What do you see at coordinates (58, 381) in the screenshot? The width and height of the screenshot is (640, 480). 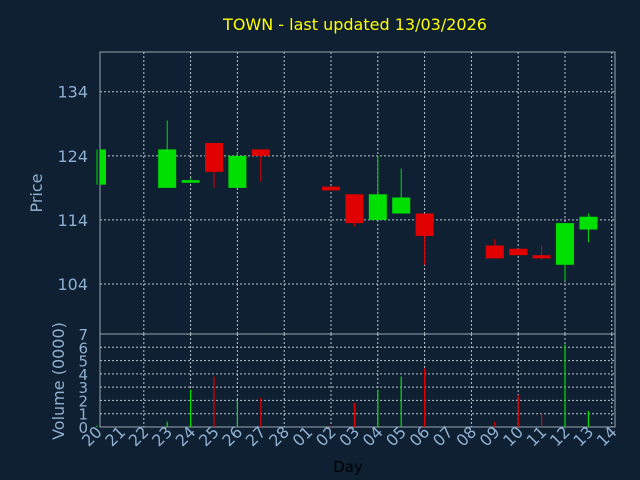 I see `volume-axis-label: Volume (0000)` at bounding box center [58, 381].